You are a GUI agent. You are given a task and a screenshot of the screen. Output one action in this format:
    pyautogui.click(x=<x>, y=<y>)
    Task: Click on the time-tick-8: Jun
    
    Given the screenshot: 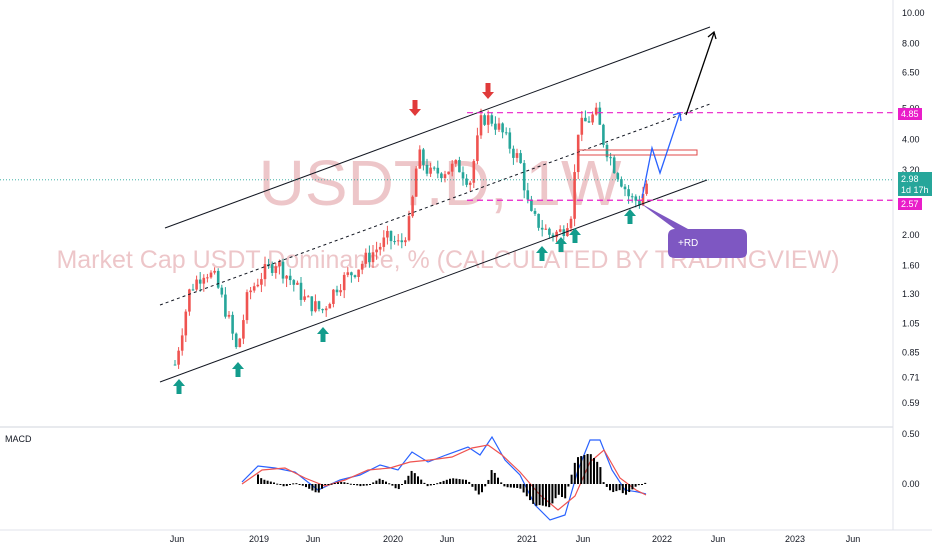 What is the action you would take?
    pyautogui.click(x=718, y=539)
    